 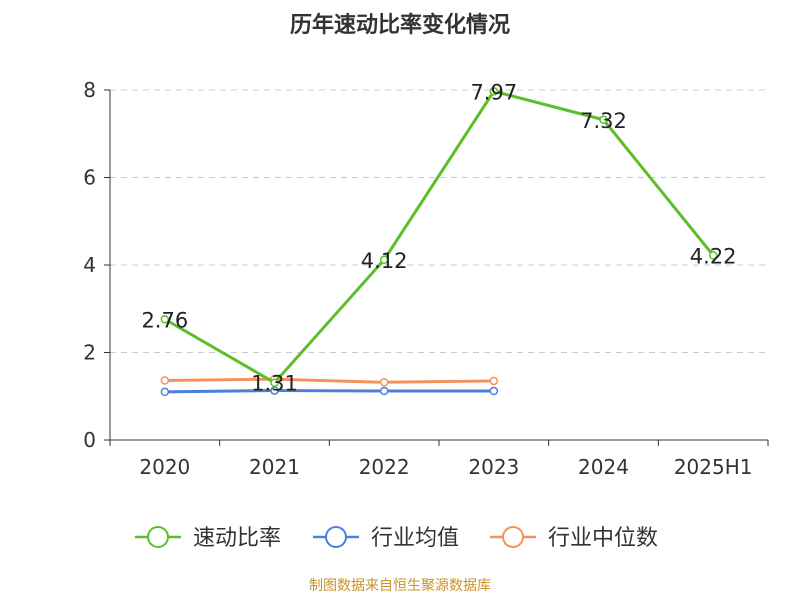 What do you see at coordinates (89, 353) in the screenshot?
I see `y-tick-label: 2` at bounding box center [89, 353].